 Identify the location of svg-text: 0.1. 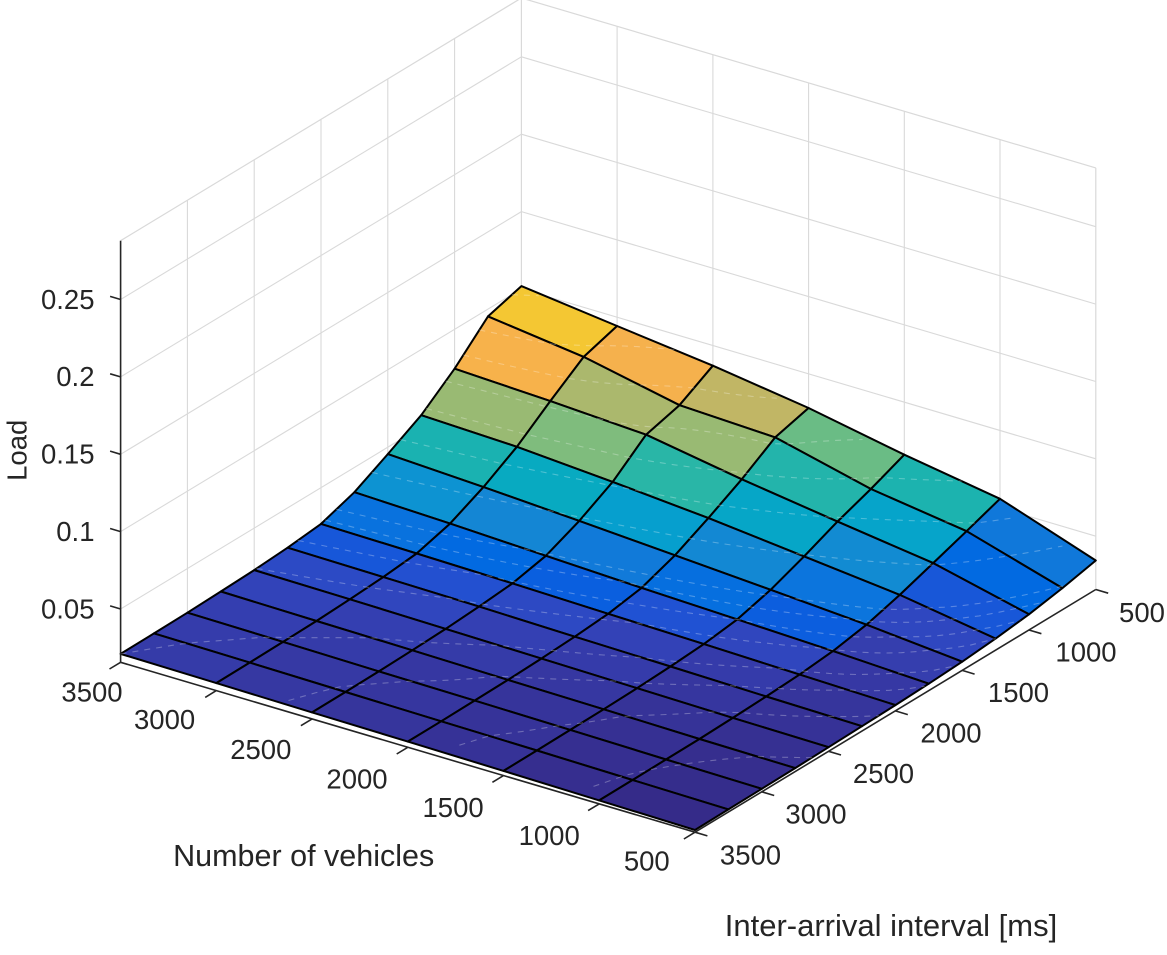
(75, 531).